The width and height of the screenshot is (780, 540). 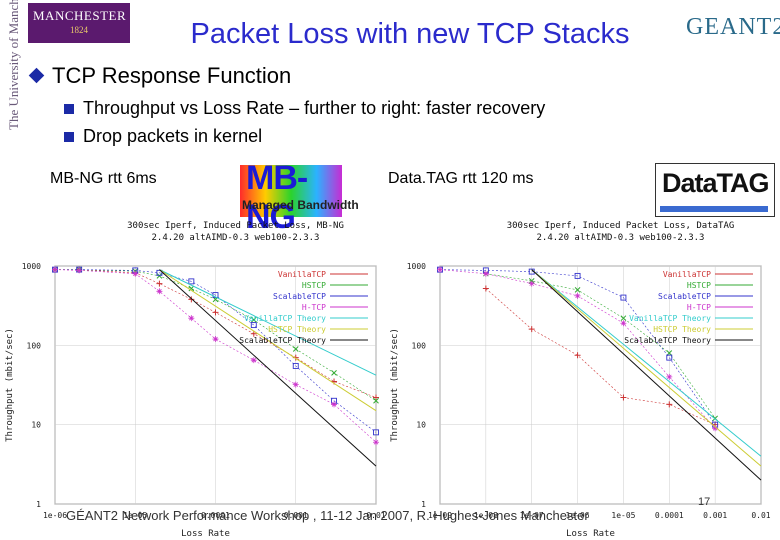 I want to click on datatag-logo-bar, so click(x=714, y=209).